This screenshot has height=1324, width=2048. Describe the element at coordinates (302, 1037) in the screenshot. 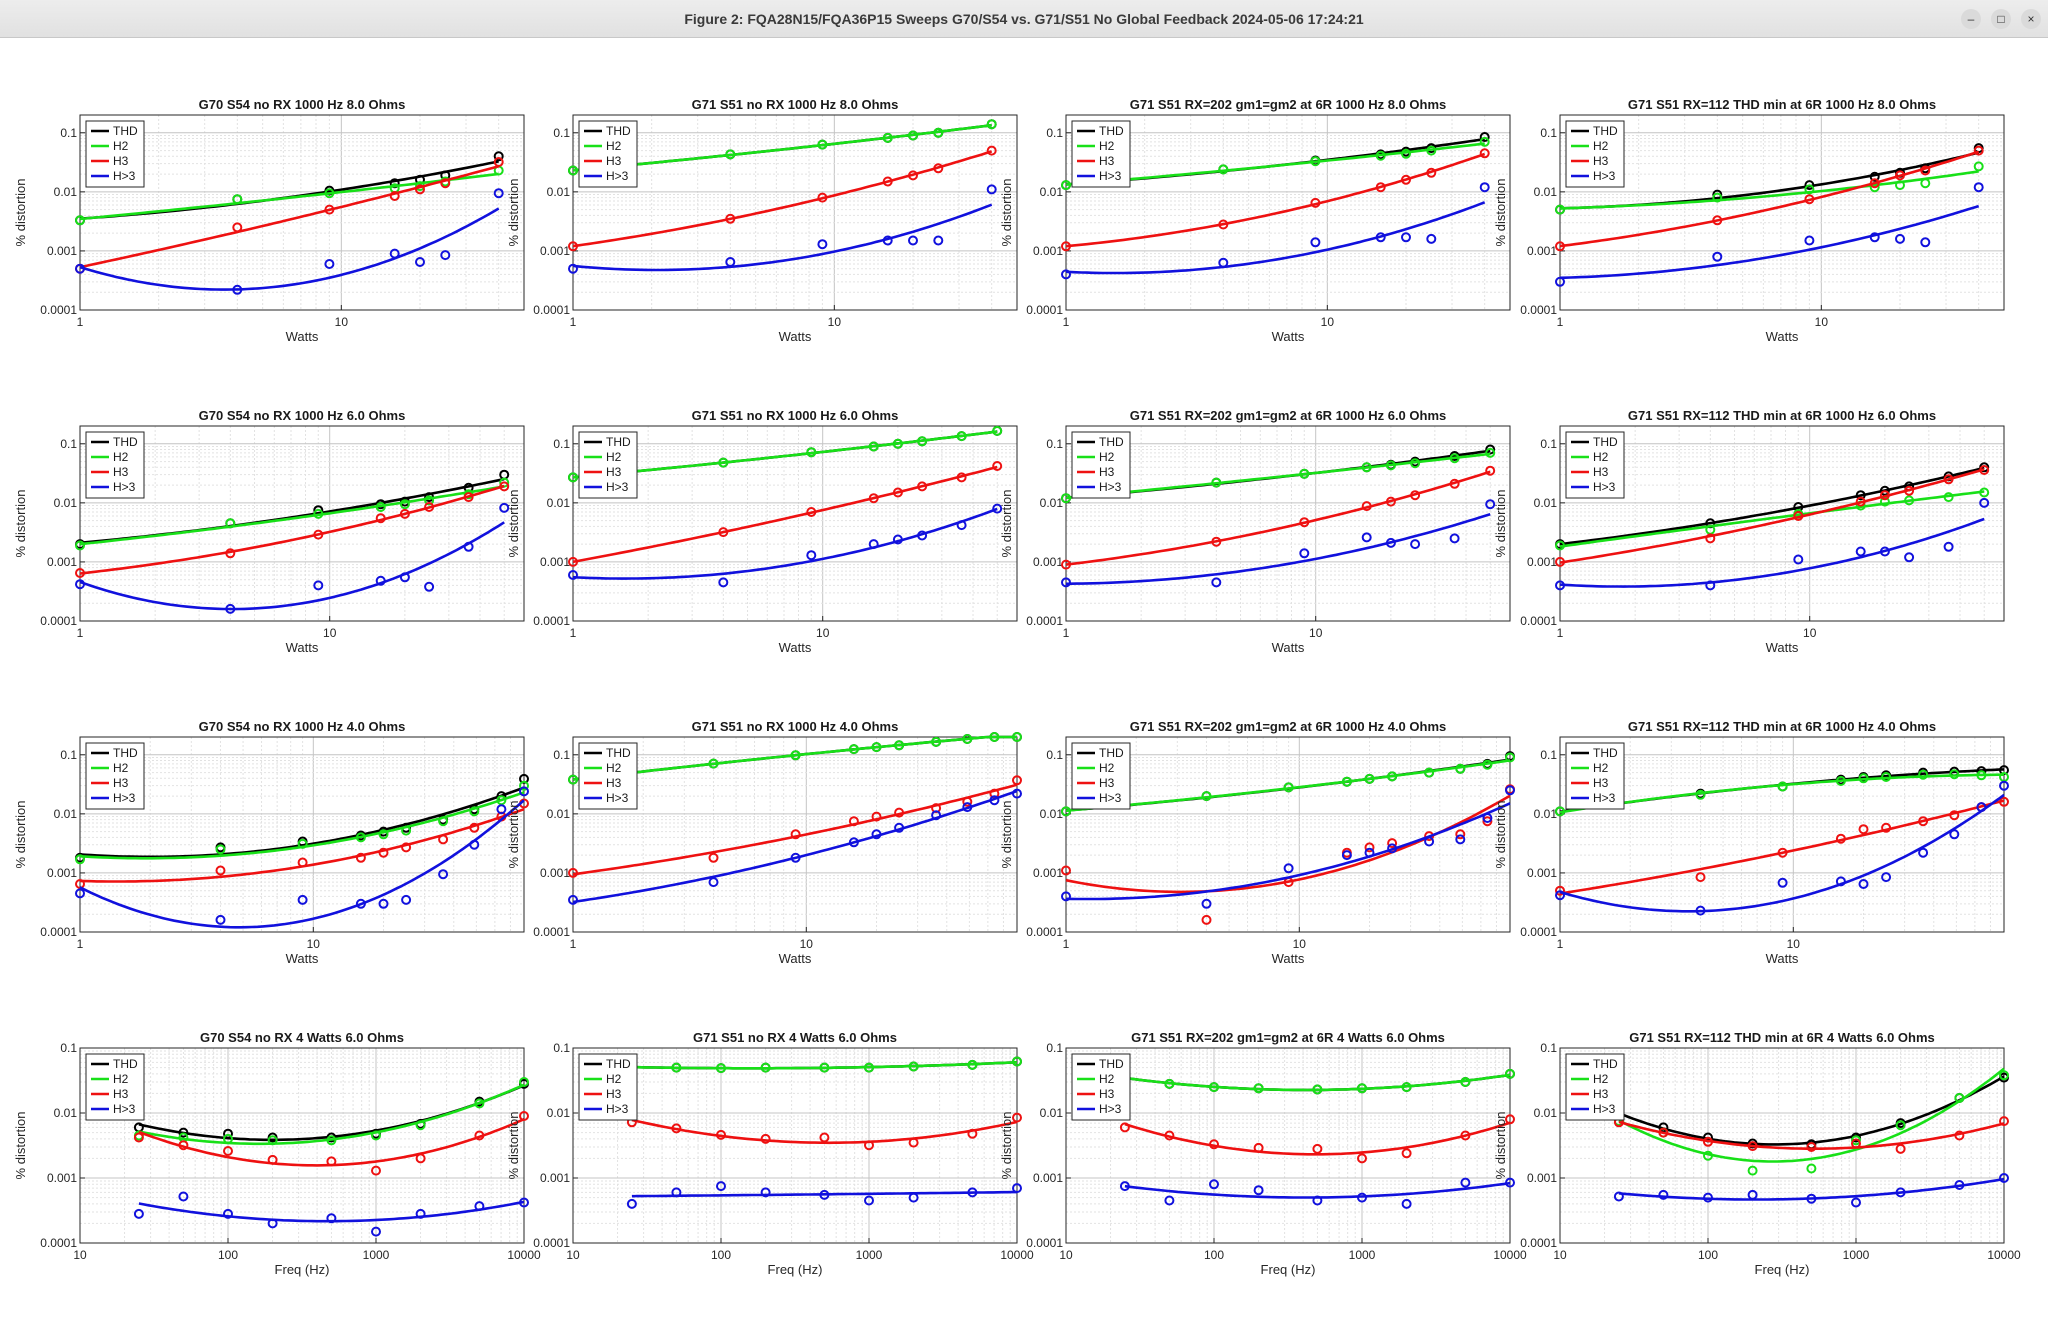

I see `plot-title: G70 S54 no RX 4 Watts 6.0 Ohms` at that location.